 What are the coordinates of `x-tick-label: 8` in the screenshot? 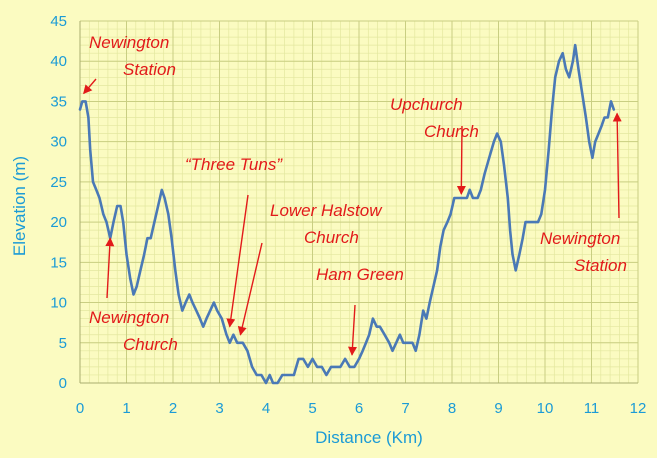 It's located at (452, 408).